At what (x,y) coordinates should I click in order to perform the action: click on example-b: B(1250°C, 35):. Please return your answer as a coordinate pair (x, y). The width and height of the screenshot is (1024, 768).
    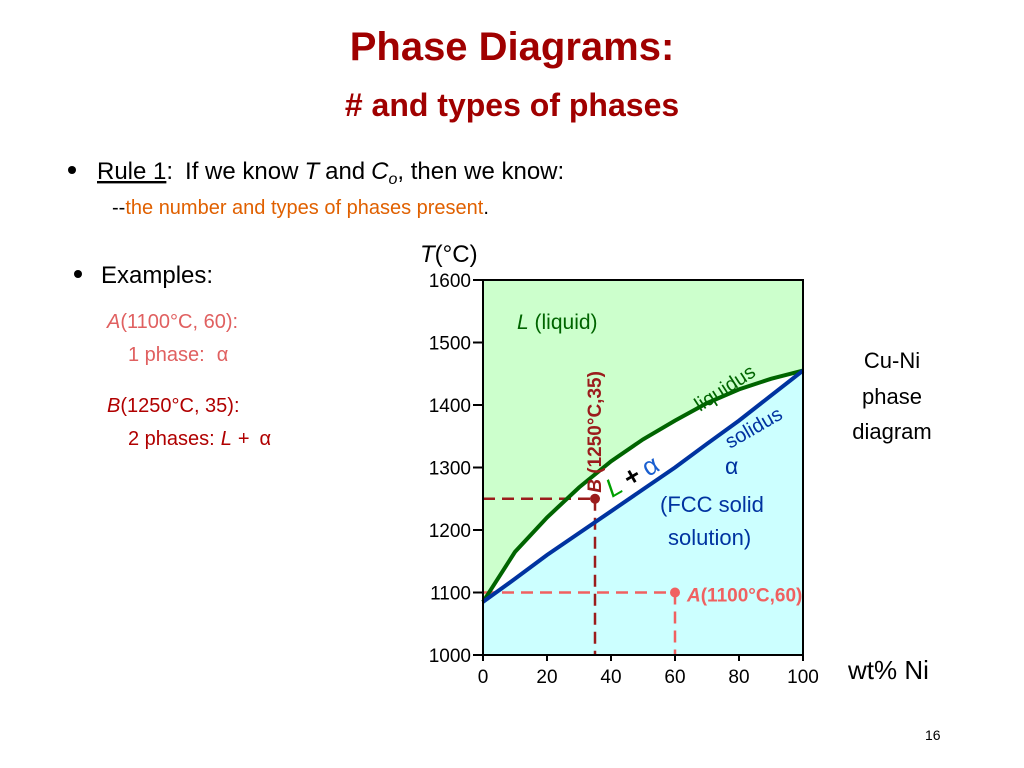
    Looking at the image, I should click on (173, 406).